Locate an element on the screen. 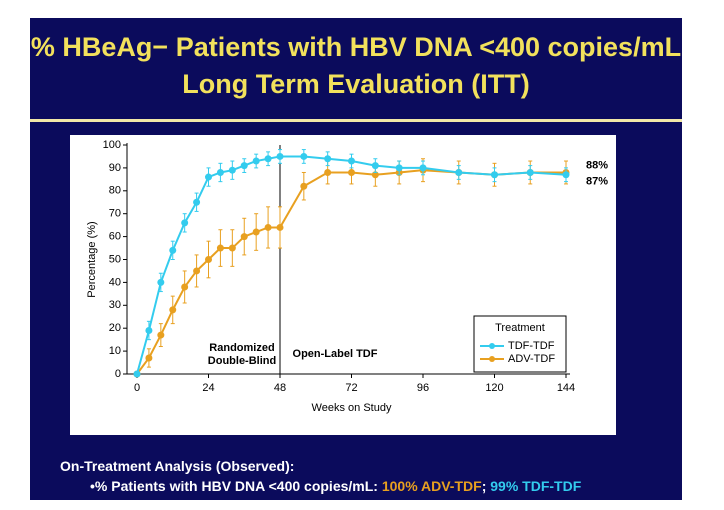  footer-text: ; is located at coordinates (486, 486).